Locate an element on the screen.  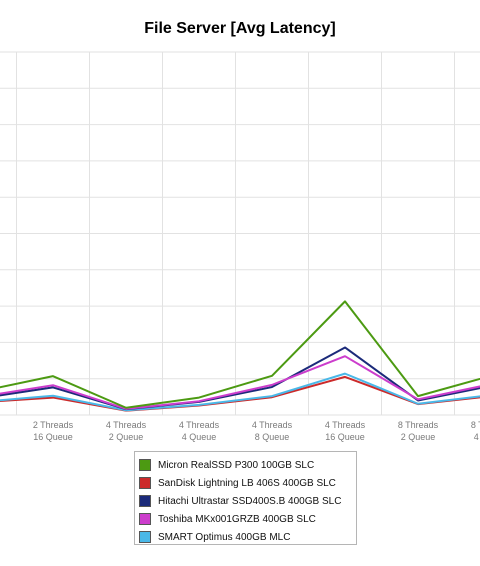
legend-label: Micron RealSSD P300 100GB SLC is located at coordinates (236, 465).